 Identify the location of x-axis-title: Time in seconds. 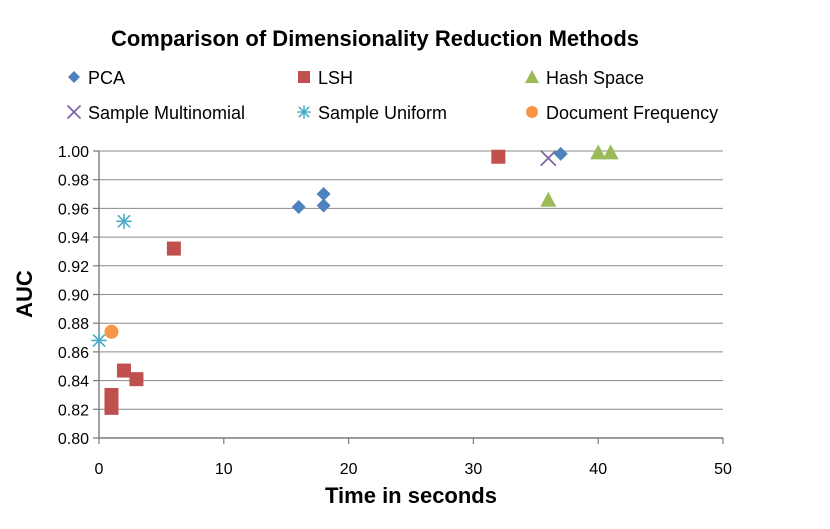
(411, 495).